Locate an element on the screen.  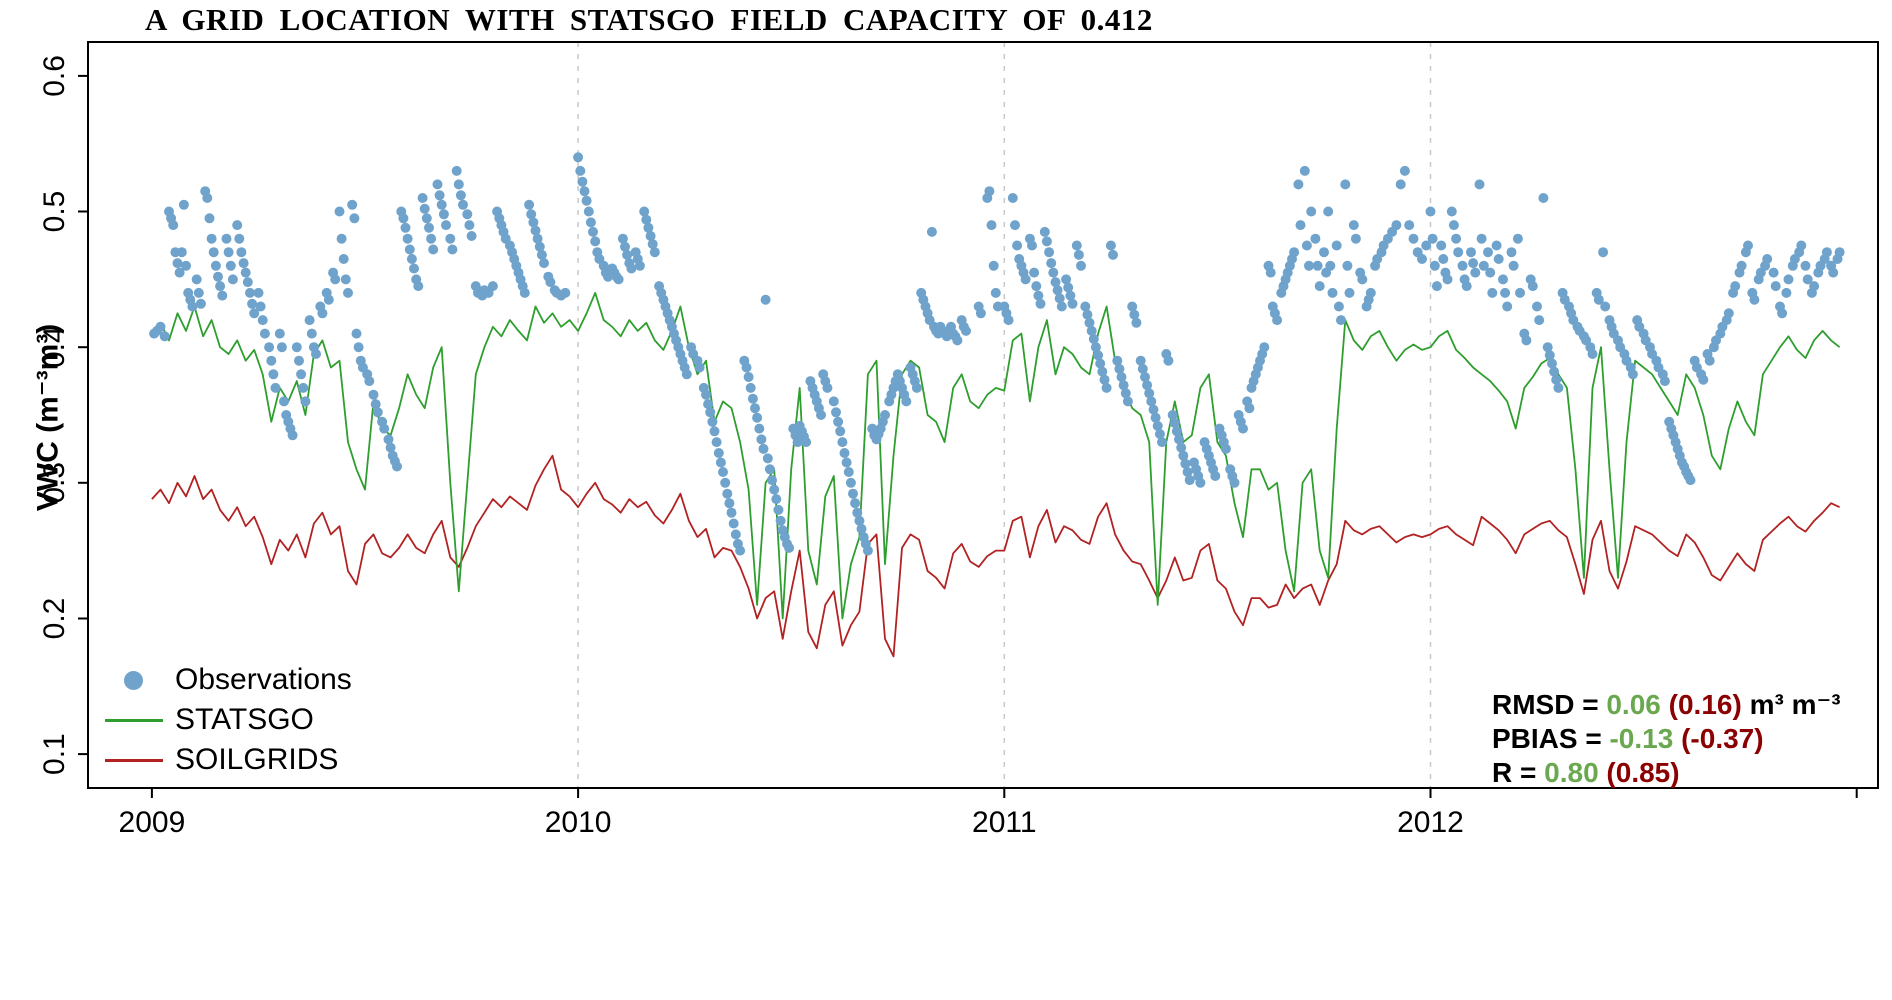
svg-text: 2012 is located at coordinates (1430, 822).